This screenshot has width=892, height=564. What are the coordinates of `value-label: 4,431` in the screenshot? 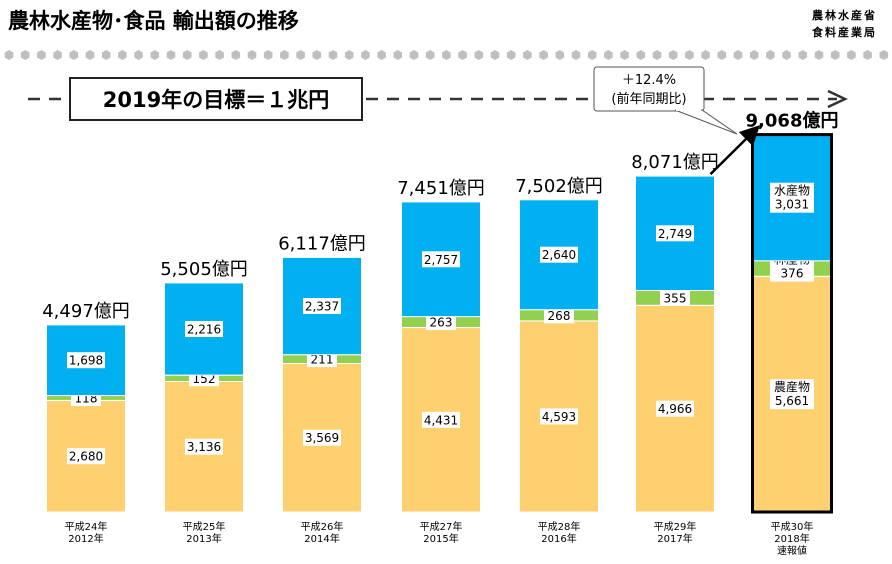 It's located at (441, 420).